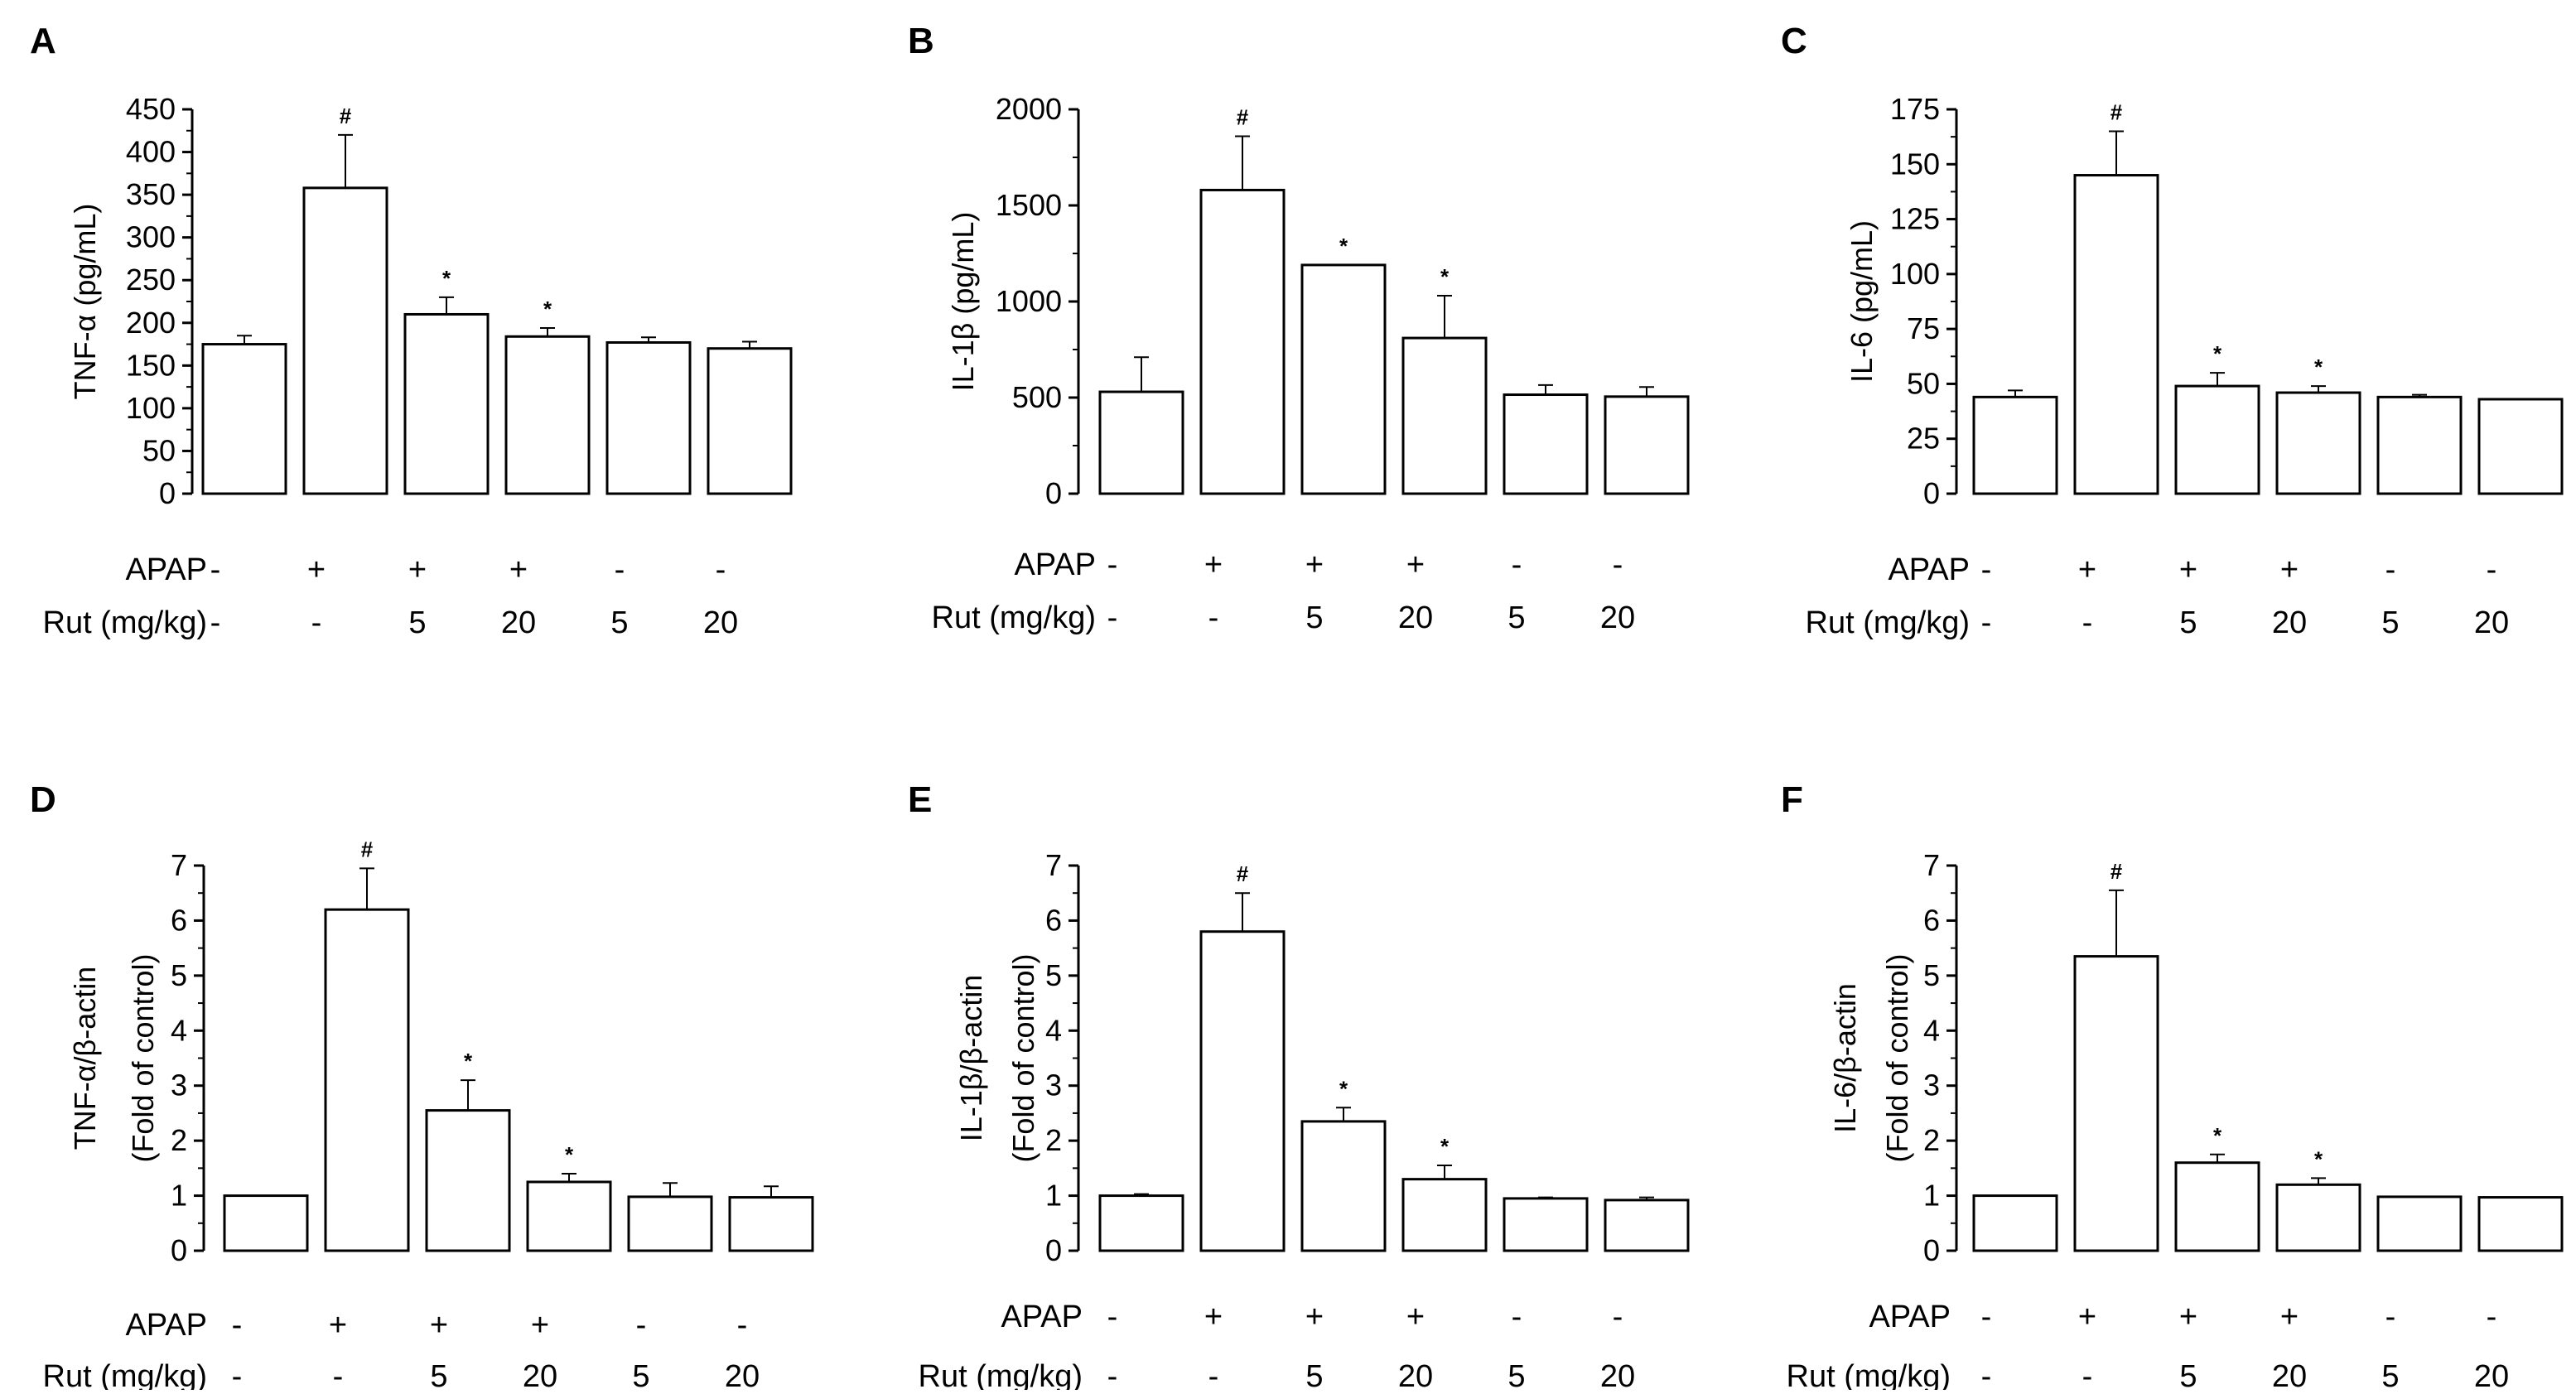 The image size is (2576, 1394). Describe the element at coordinates (1037, 397) in the screenshot. I see `y-tick-label: 500` at that location.